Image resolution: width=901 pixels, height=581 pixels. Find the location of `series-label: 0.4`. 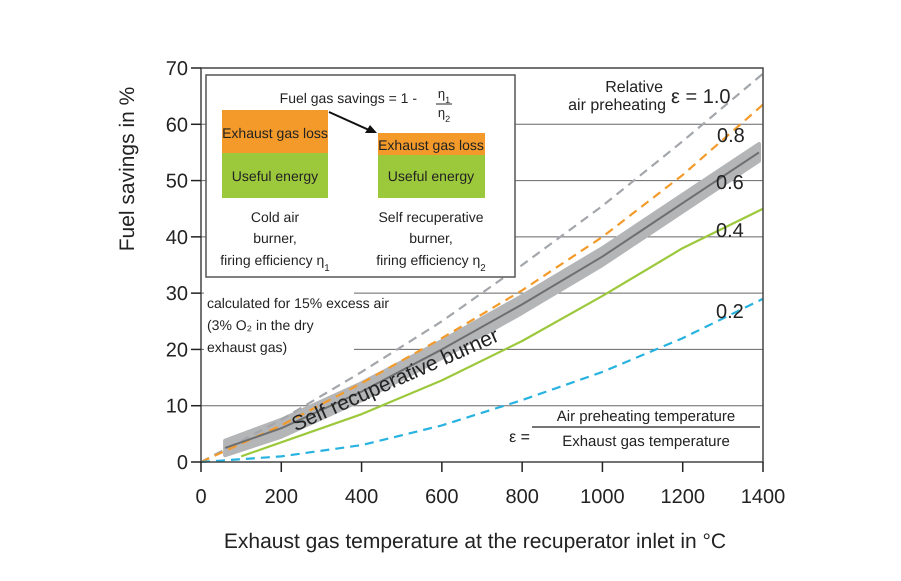

series-label: 0.4 is located at coordinates (730, 231).